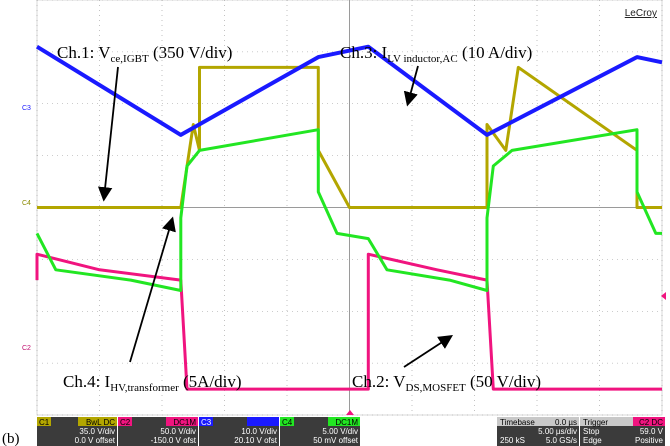  I want to click on svg-text: Trigger, so click(595, 422).